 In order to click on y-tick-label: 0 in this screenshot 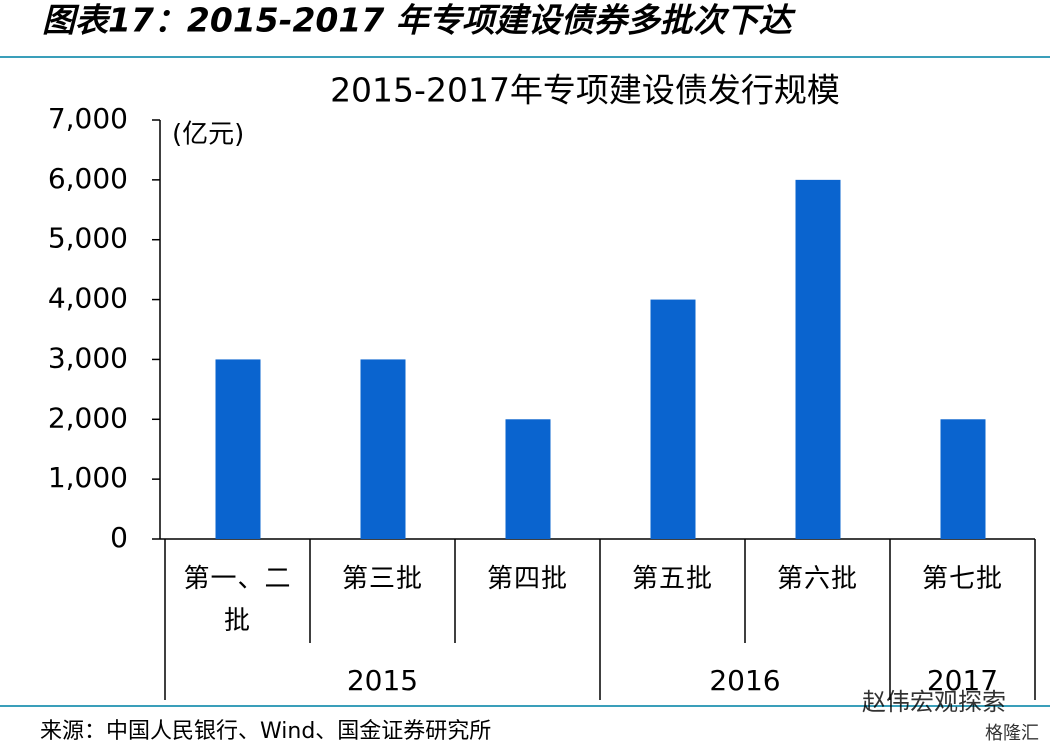, I will do `click(119, 537)`.